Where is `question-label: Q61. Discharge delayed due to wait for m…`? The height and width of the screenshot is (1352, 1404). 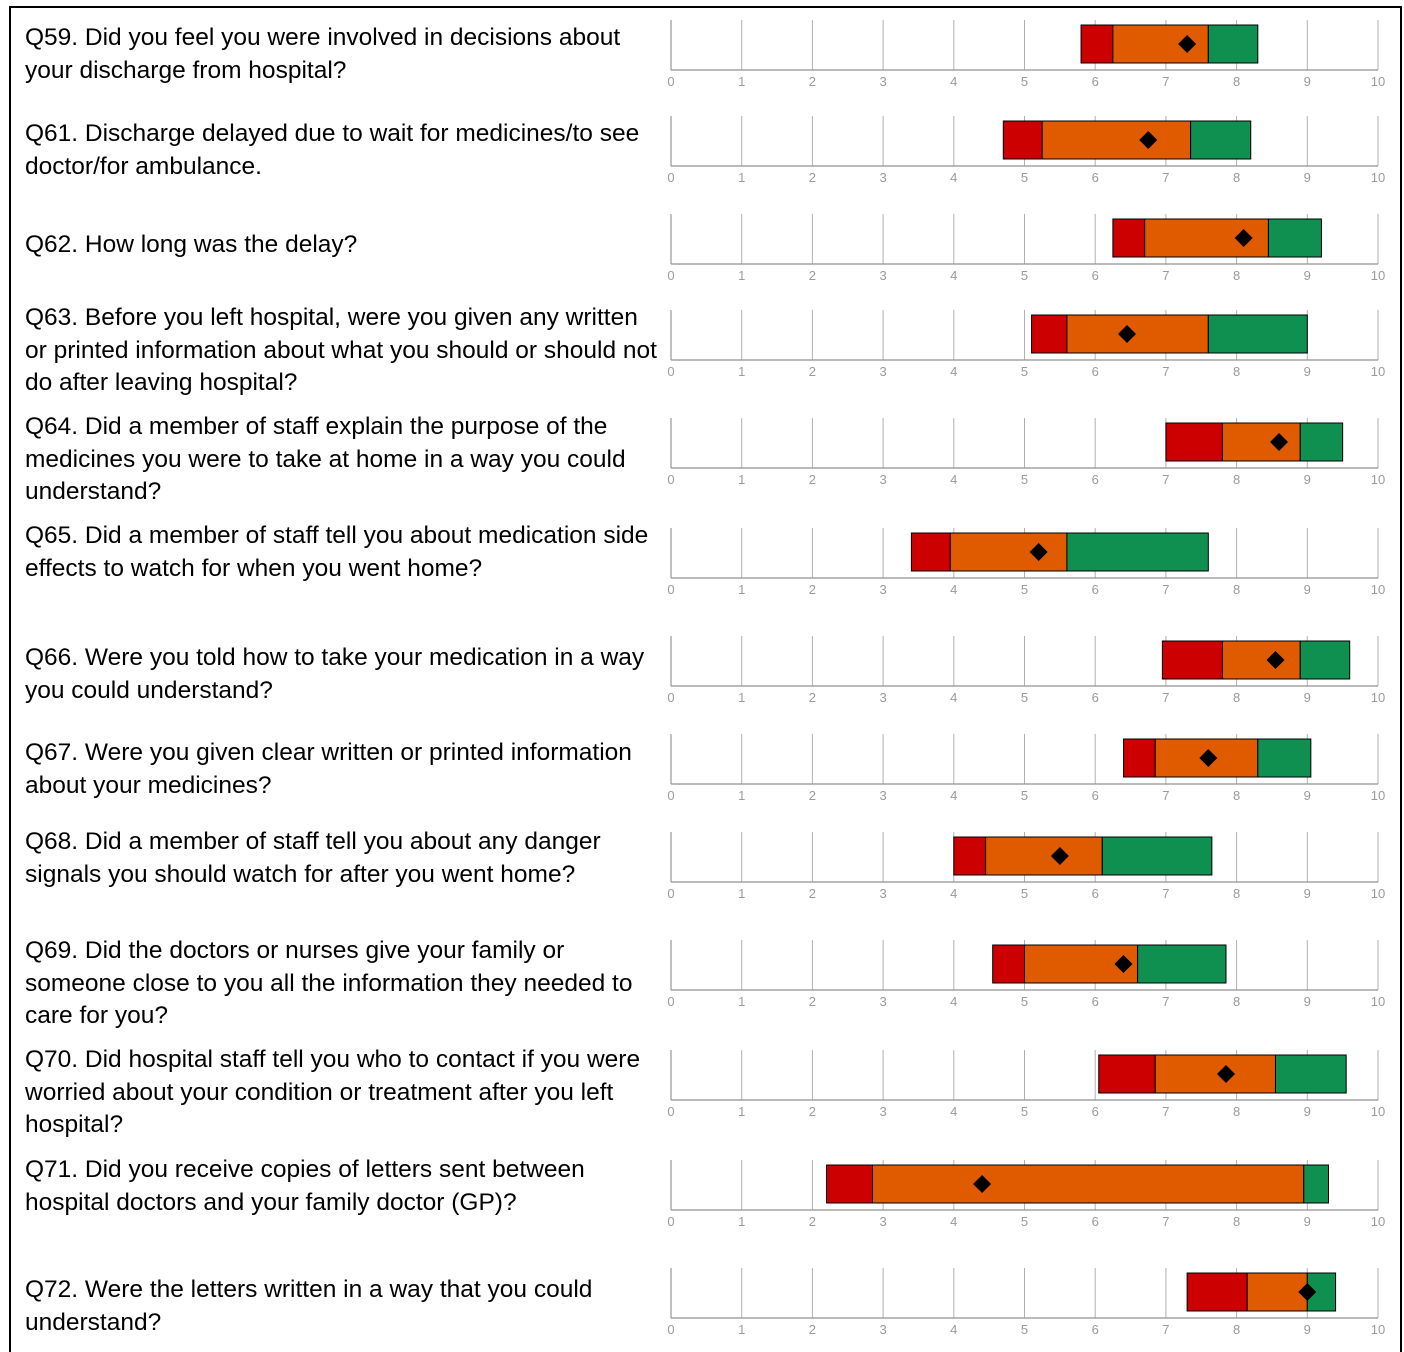 question-label: Q61. Discharge delayed due to wait for m… is located at coordinates (332, 150).